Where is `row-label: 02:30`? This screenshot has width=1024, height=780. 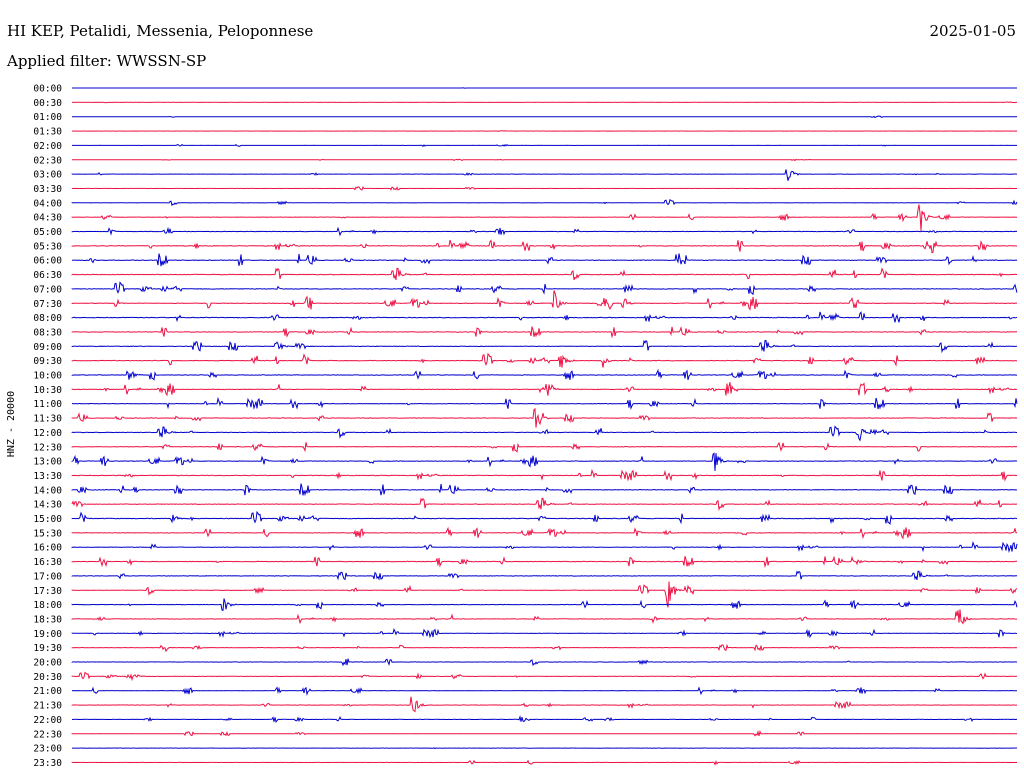 row-label: 02:30 is located at coordinates (47, 160).